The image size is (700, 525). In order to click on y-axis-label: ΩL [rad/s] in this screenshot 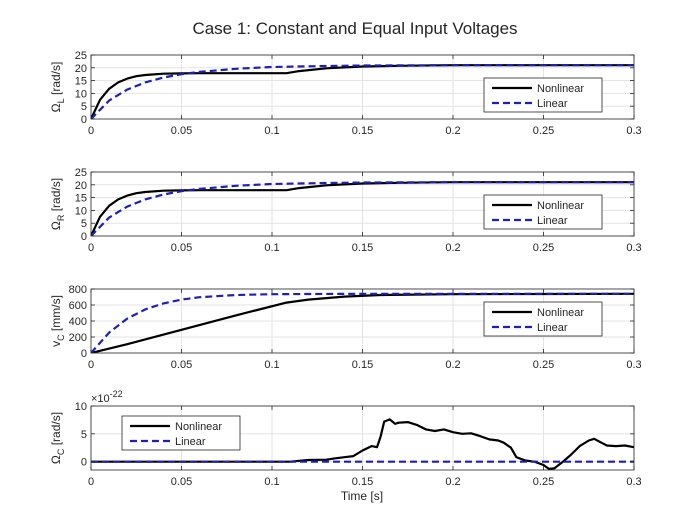, I will do `click(57, 87)`.